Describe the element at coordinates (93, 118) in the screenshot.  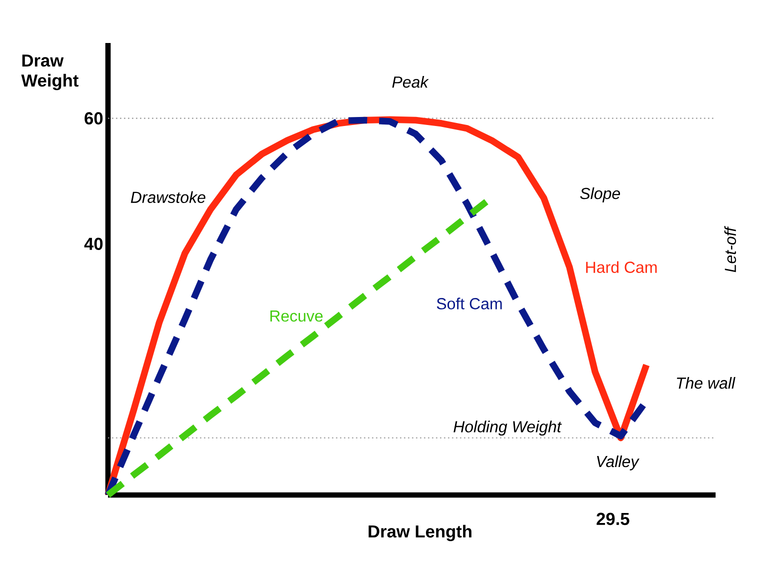
I see `y-tick-label: 60` at that location.